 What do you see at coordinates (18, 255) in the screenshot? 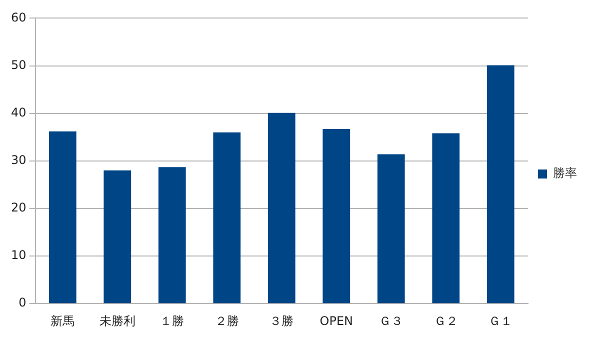
I see `y-tick-label: 10` at bounding box center [18, 255].